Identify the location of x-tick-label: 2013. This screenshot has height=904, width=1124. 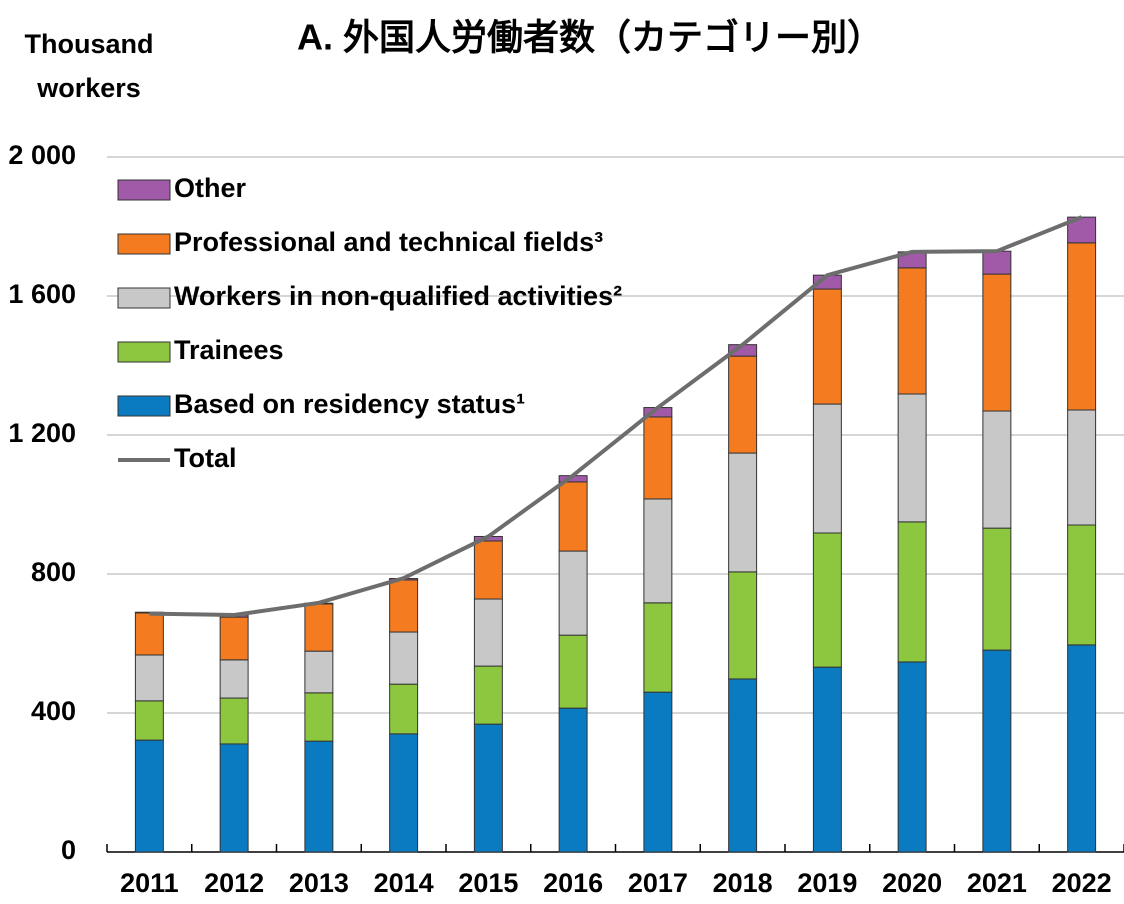
(319, 883).